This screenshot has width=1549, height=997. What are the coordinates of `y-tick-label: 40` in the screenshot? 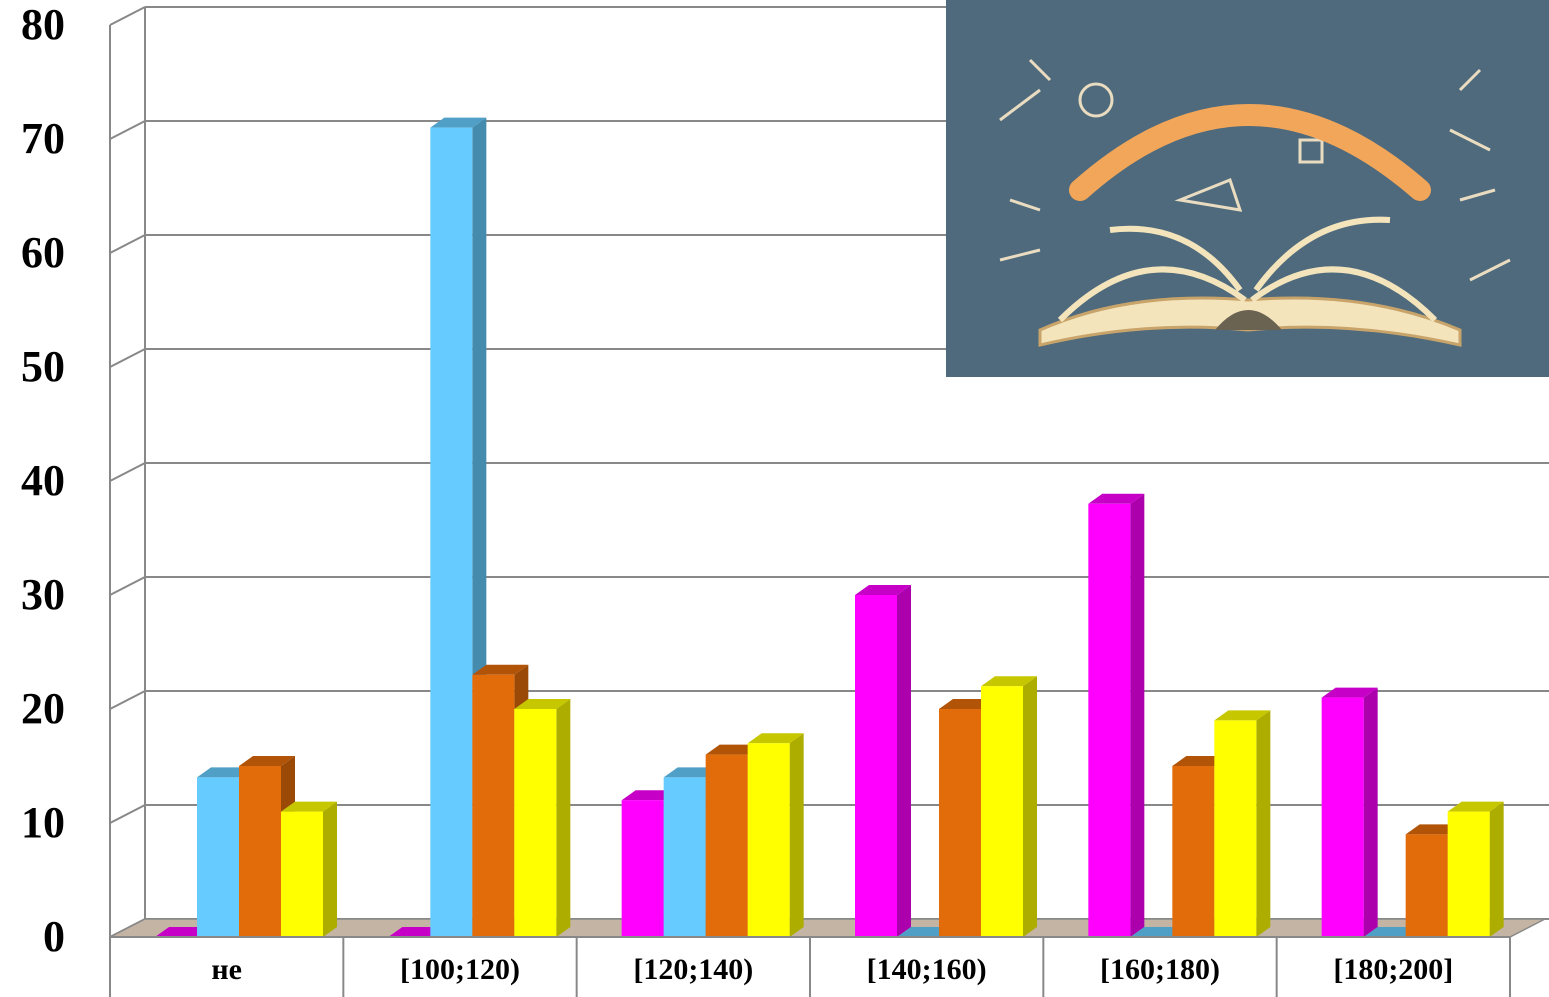 It's located at (43, 480).